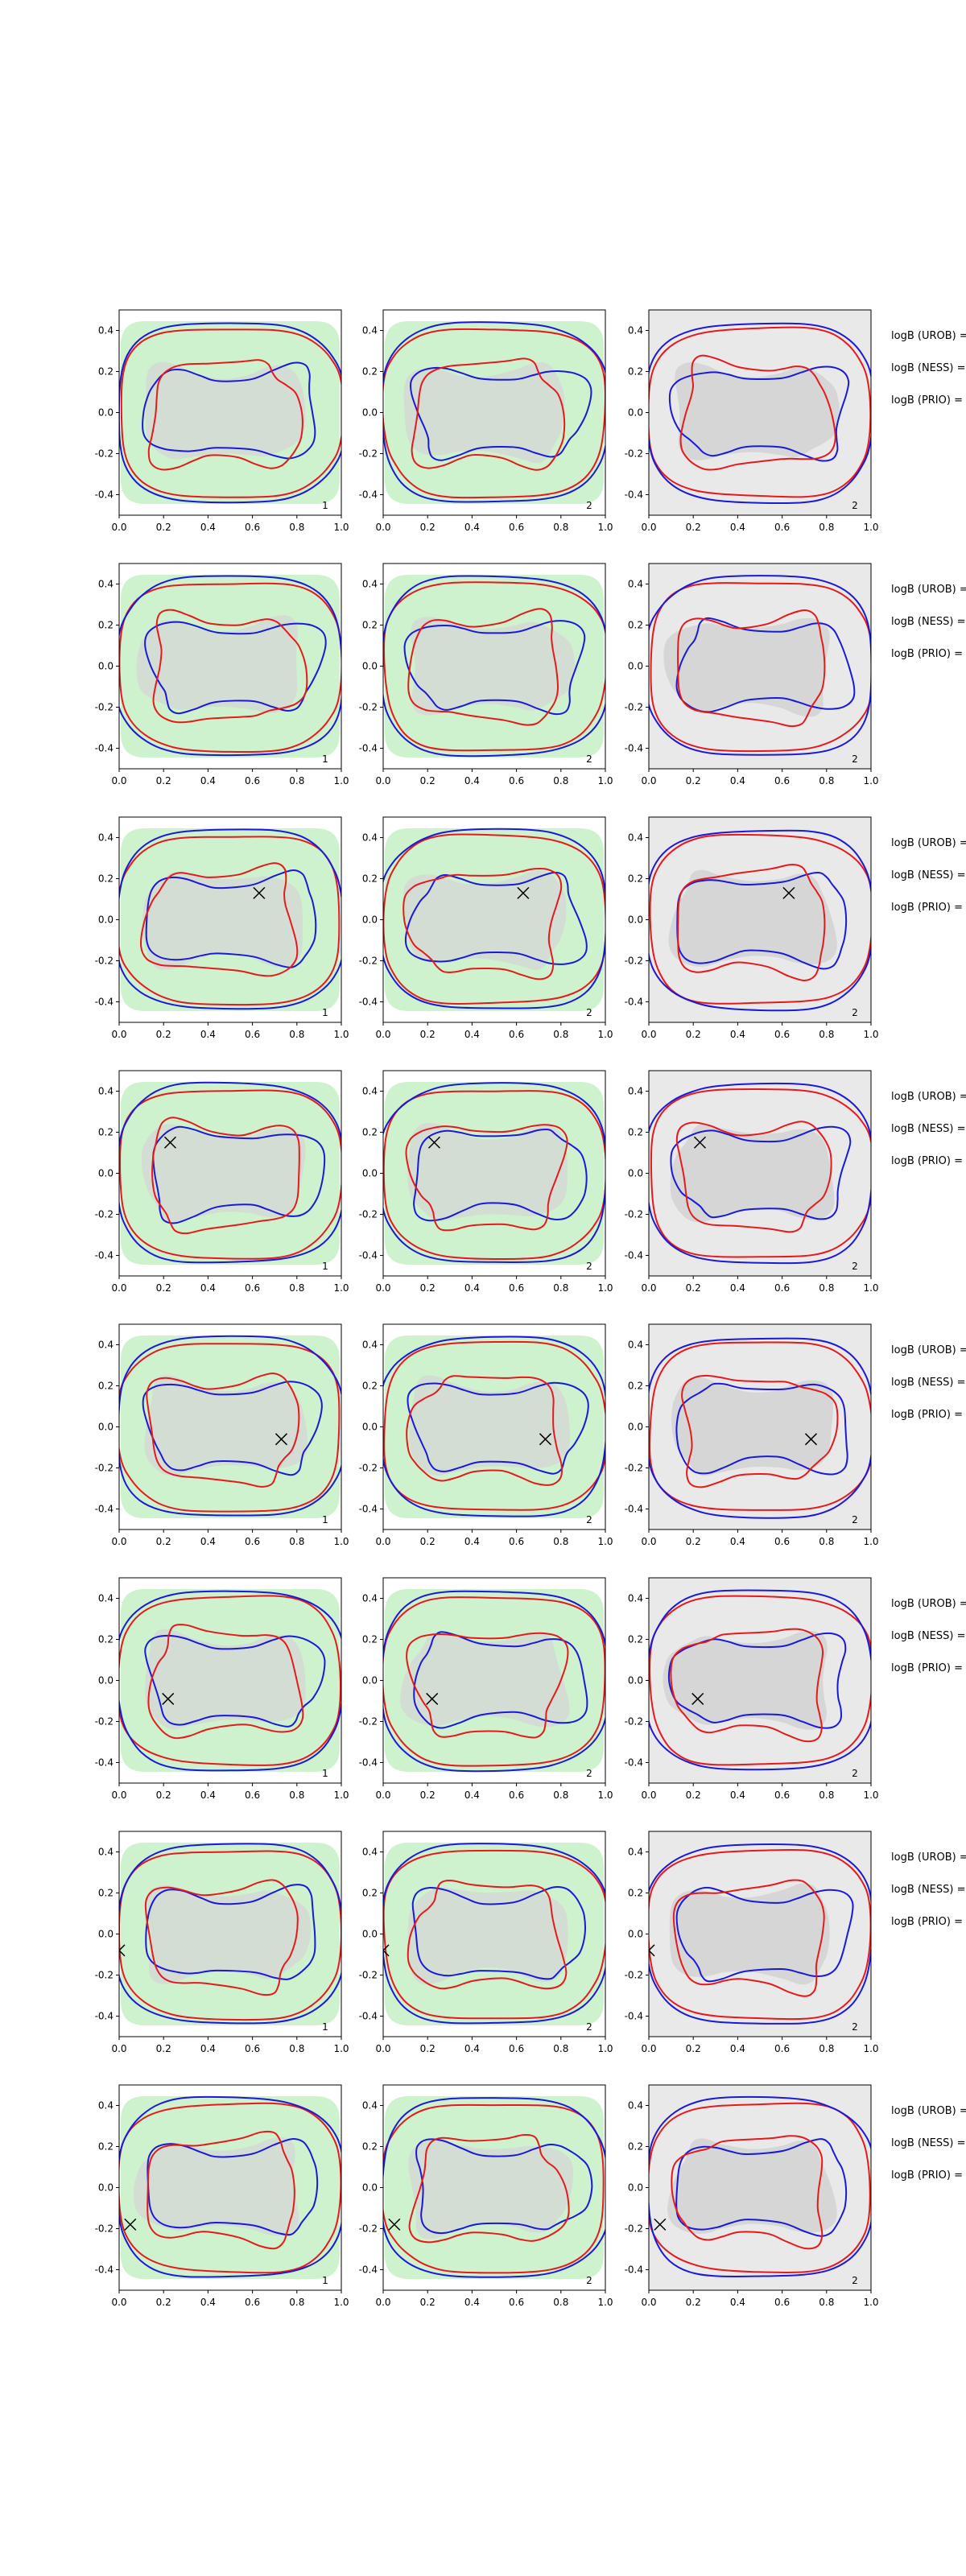  I want to click on panel-r8-c2: 2 0.0 0.2 0.4 0.6 0.8 1.0 -0.4 -0.2 0.0 0.2 0.4, so click(486, 2196).